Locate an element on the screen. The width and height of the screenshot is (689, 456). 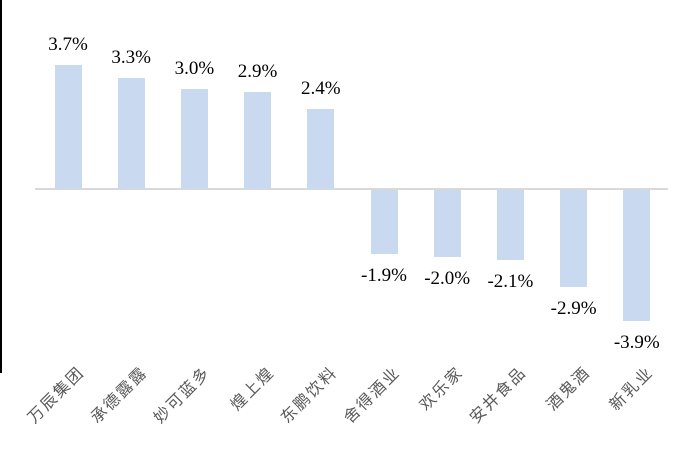
x-axis-baseline is located at coordinates (351, 189).